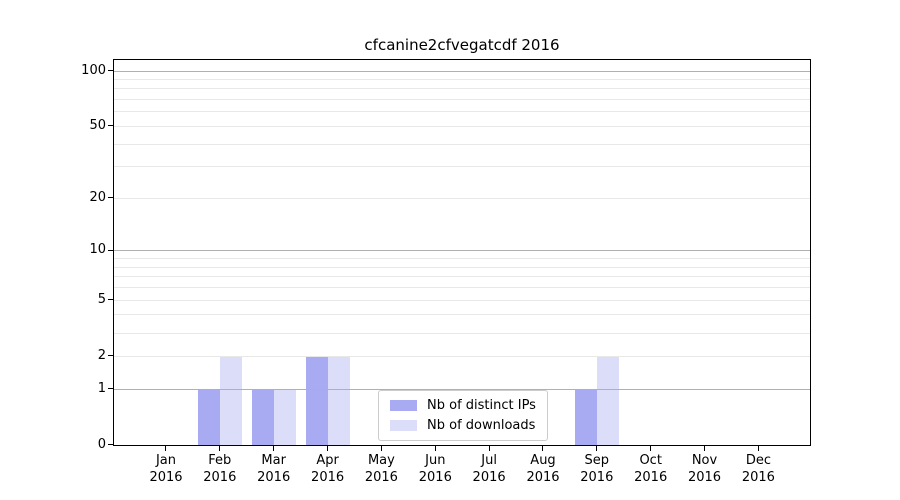 This screenshot has height=500, width=900. What do you see at coordinates (166, 469) in the screenshot?
I see `x-tick-label-jan: Jan 2016` at bounding box center [166, 469].